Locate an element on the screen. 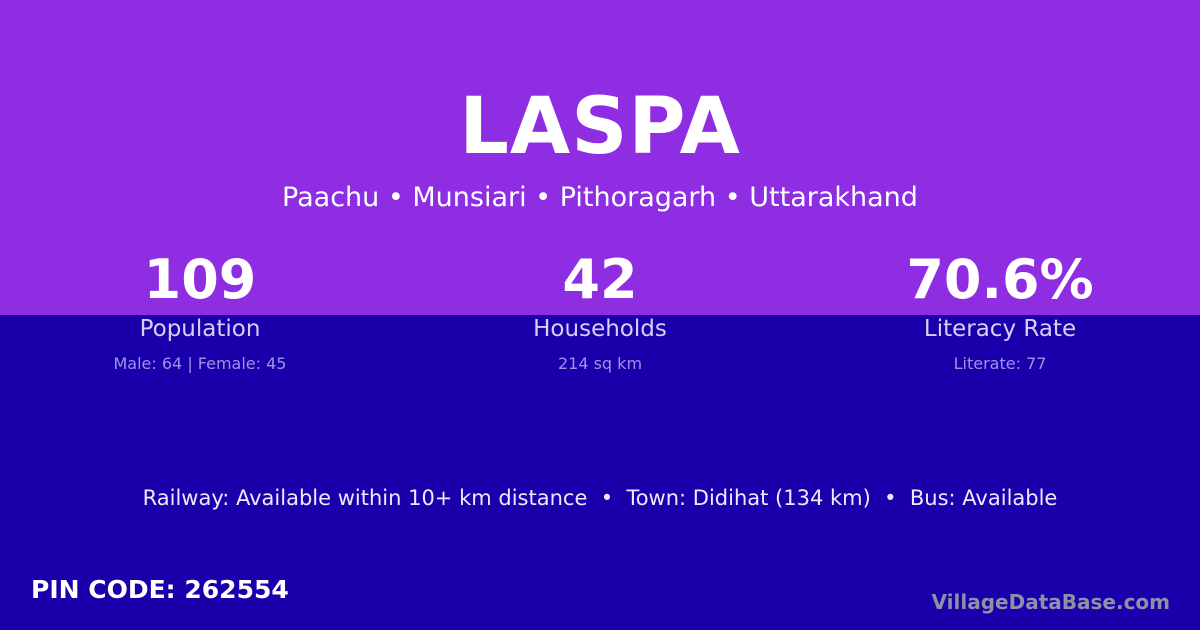  stat-households: 42 Households 214 sq km is located at coordinates (600, 310).